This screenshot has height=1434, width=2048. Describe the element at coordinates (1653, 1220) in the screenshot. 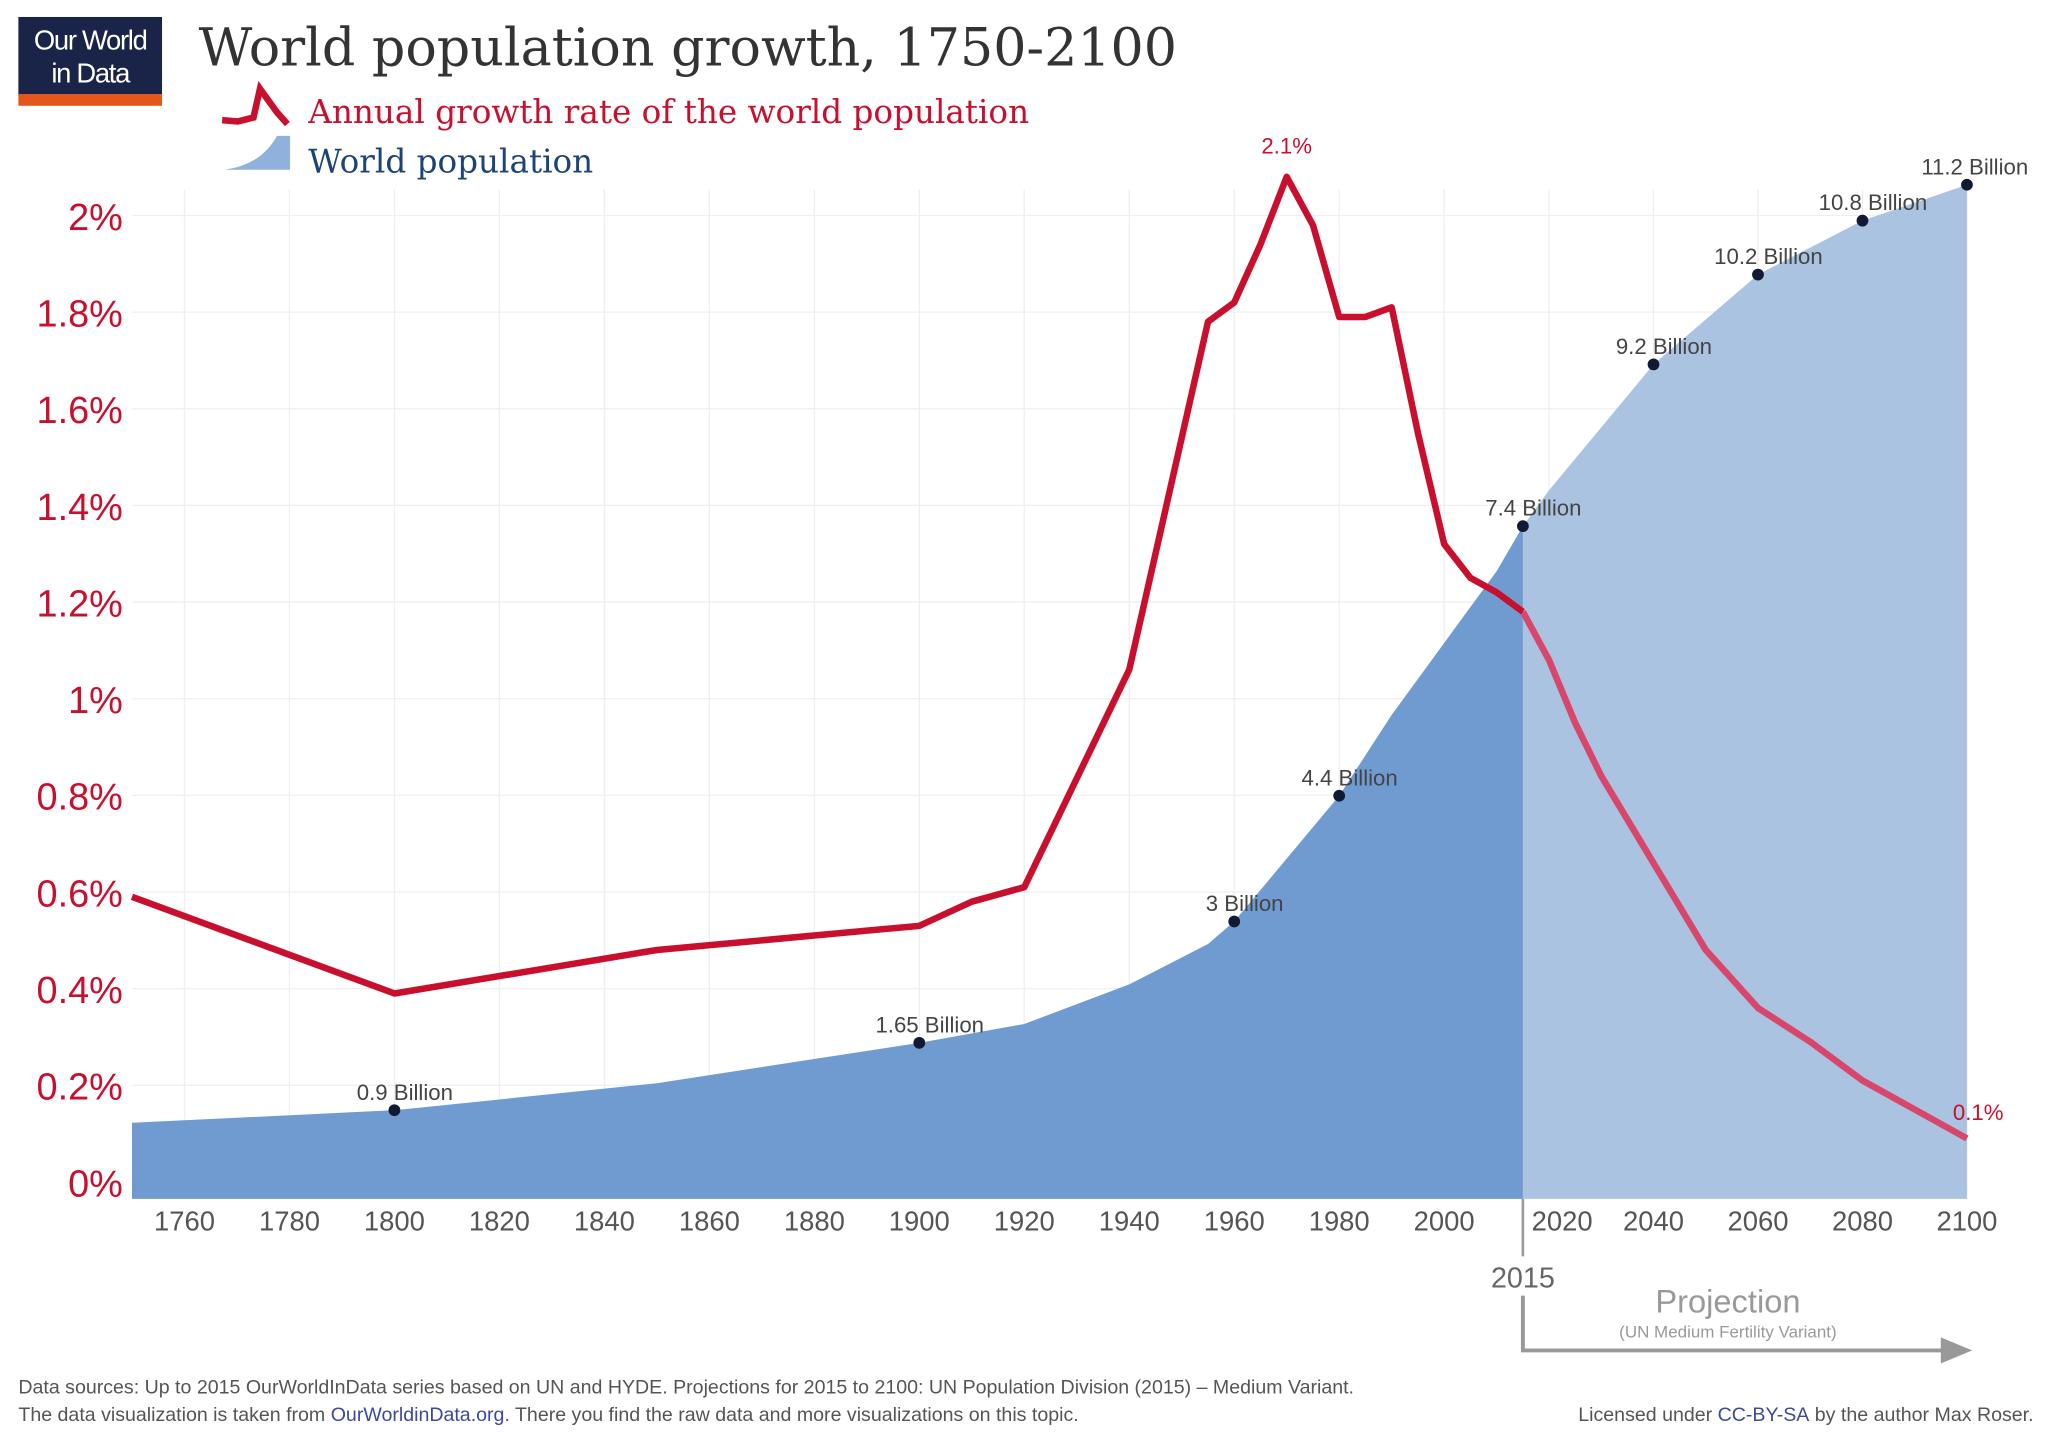

I see `x-tick-label: 2040` at that location.